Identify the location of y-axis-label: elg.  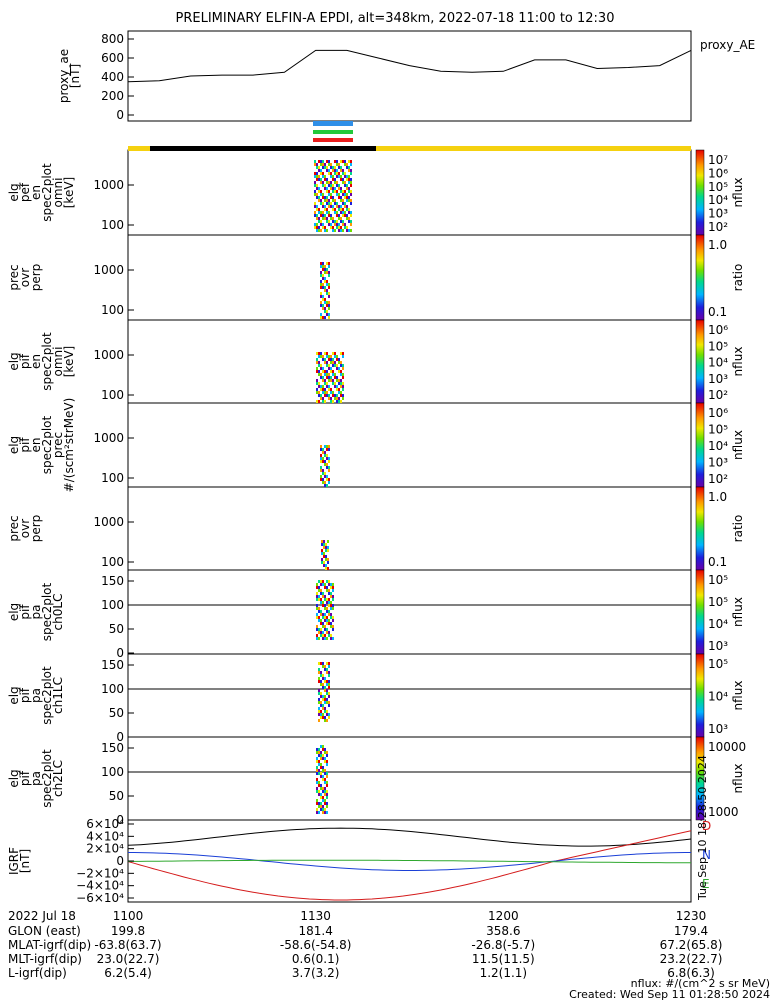
(14, 192).